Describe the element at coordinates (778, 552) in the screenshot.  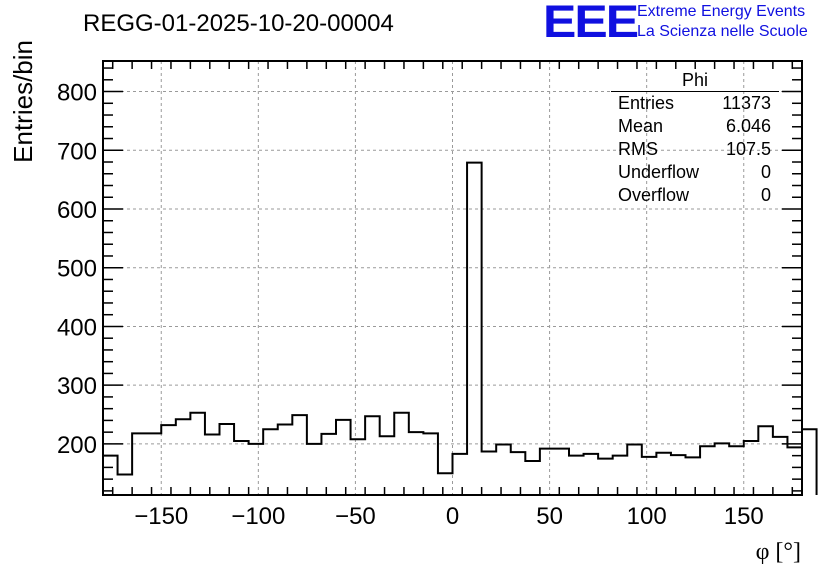
I see `x-axis-label: φ [°]` at that location.